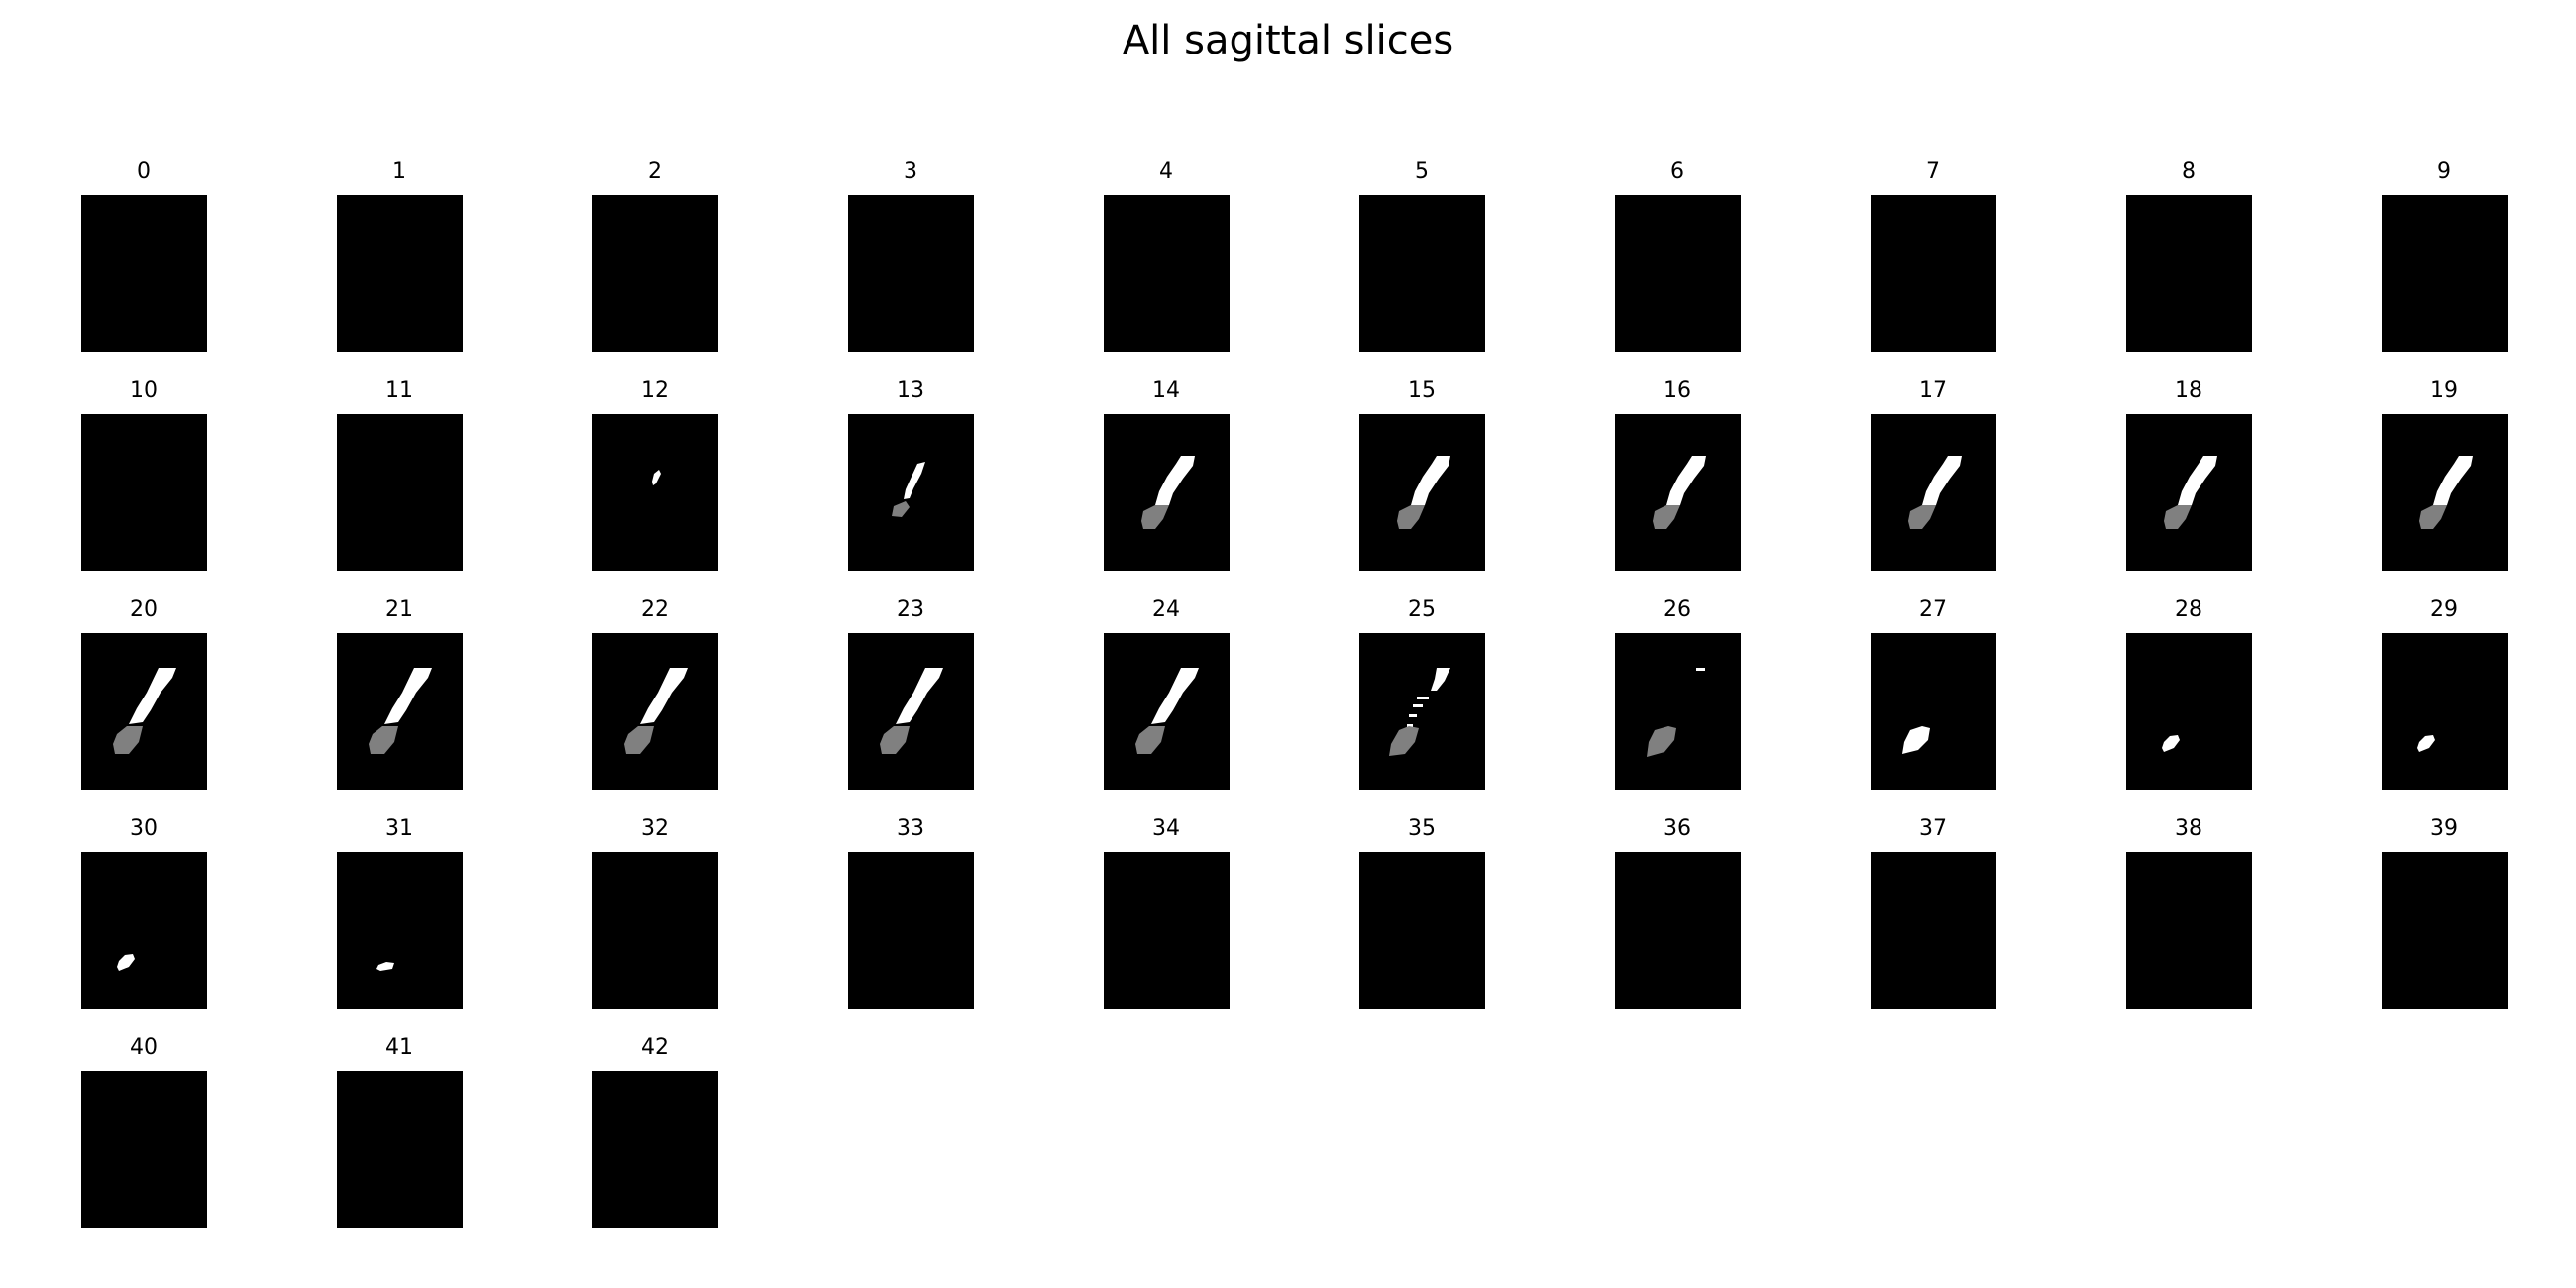 This screenshot has width=2576, height=1288. Describe the element at coordinates (2189, 172) in the screenshot. I see `slice-label: 8` at that location.